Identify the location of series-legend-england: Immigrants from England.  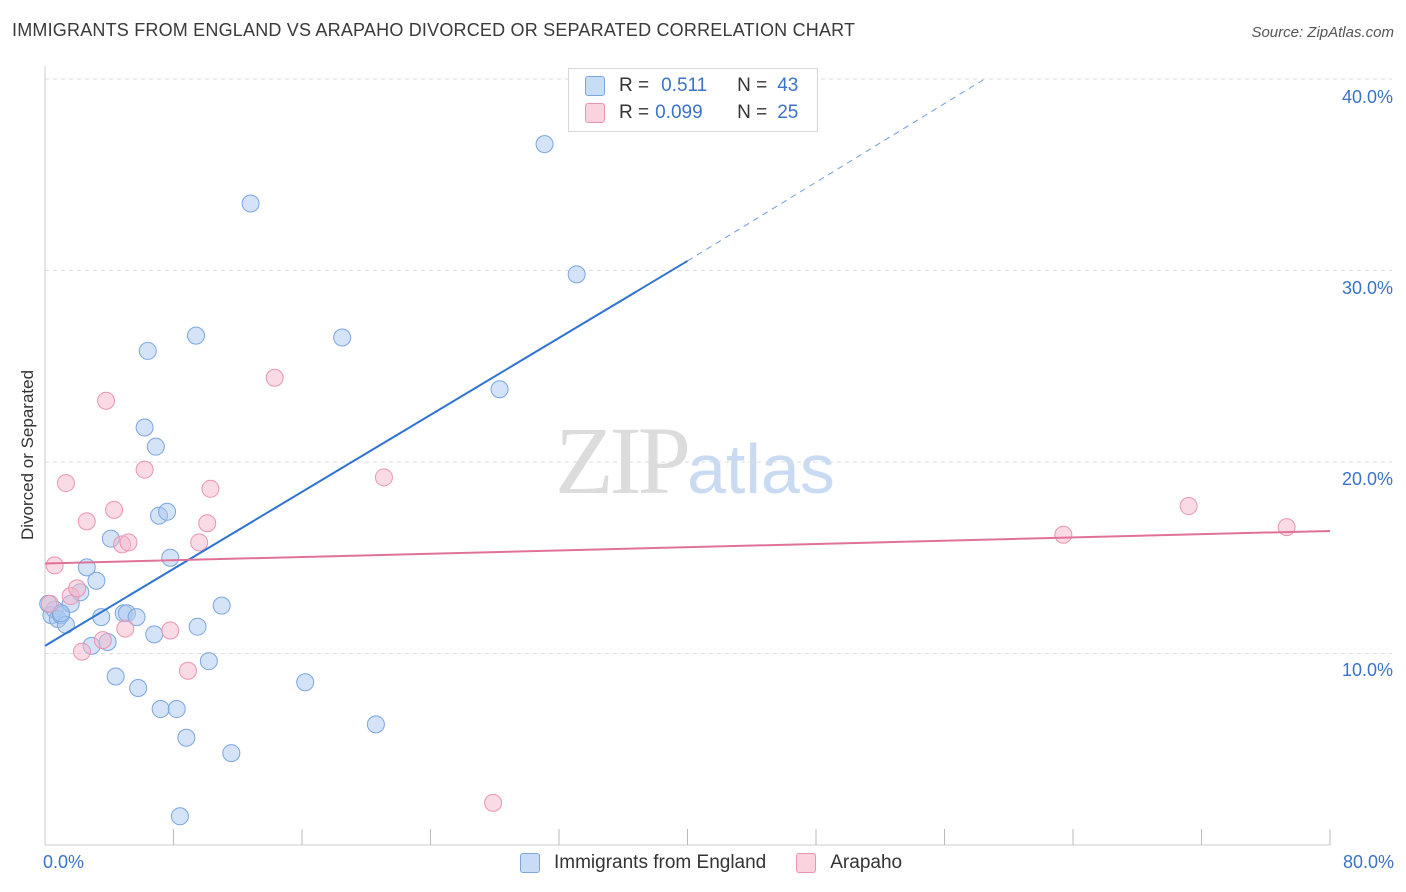
(643, 863).